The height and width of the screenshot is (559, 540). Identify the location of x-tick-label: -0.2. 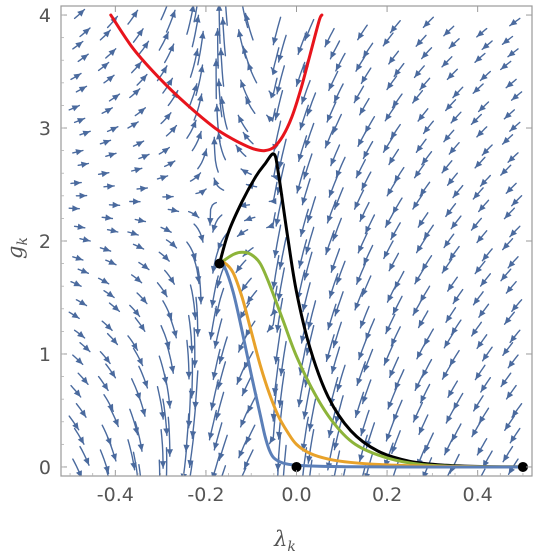
(205, 495).